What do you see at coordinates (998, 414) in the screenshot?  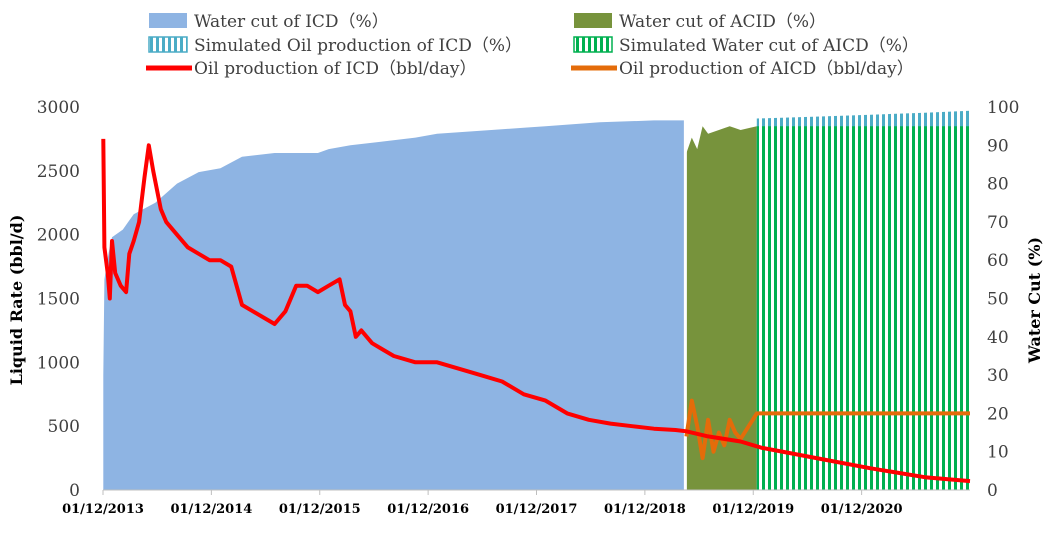 I see `y2-tick-label: 20` at bounding box center [998, 414].